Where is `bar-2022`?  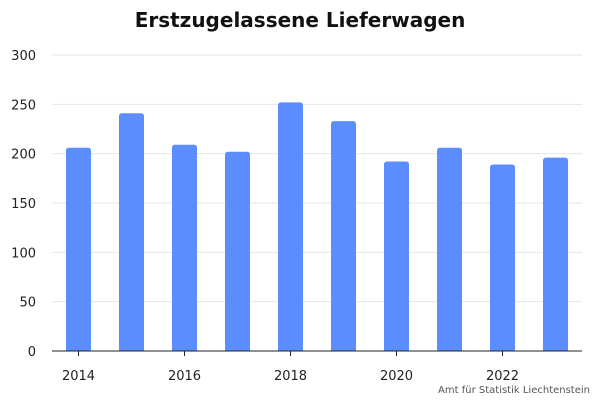
bar-2022 is located at coordinates (502, 257).